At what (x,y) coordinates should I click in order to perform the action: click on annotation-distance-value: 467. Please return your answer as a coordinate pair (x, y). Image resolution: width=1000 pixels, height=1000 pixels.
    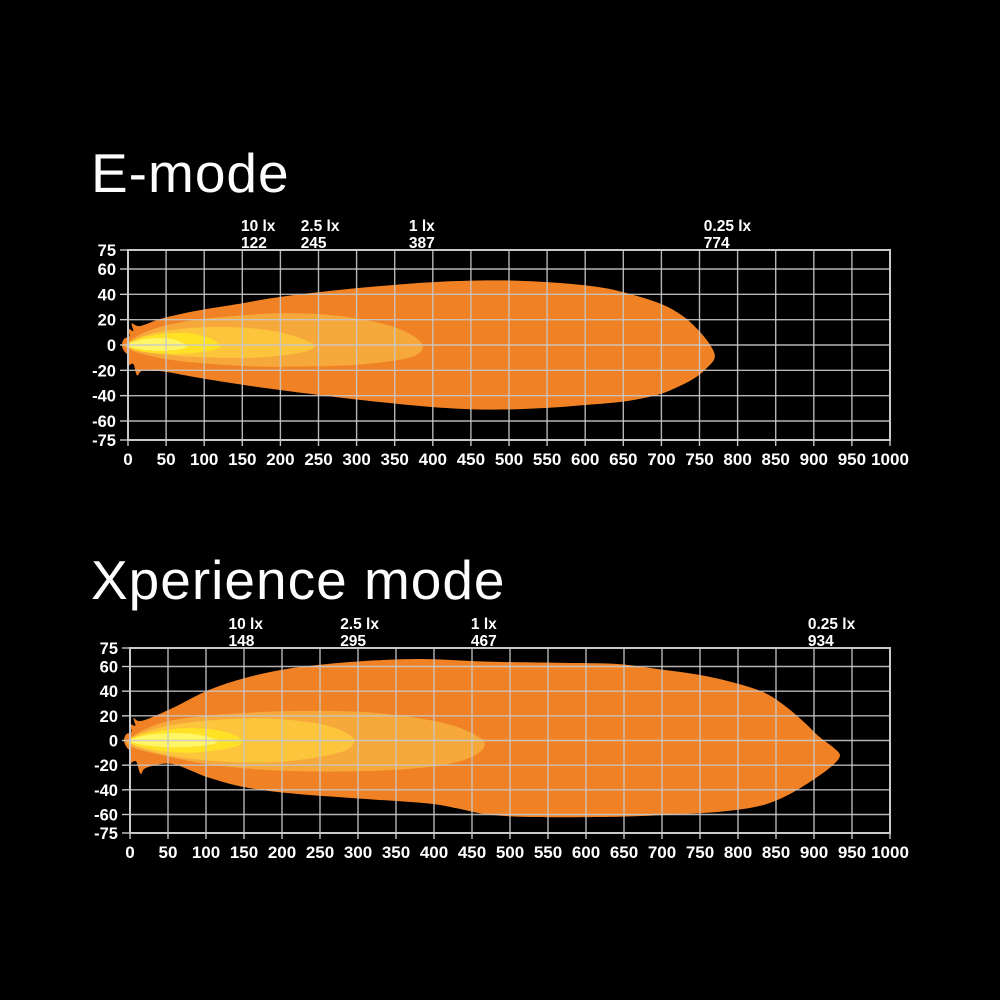
    Looking at the image, I should click on (484, 641).